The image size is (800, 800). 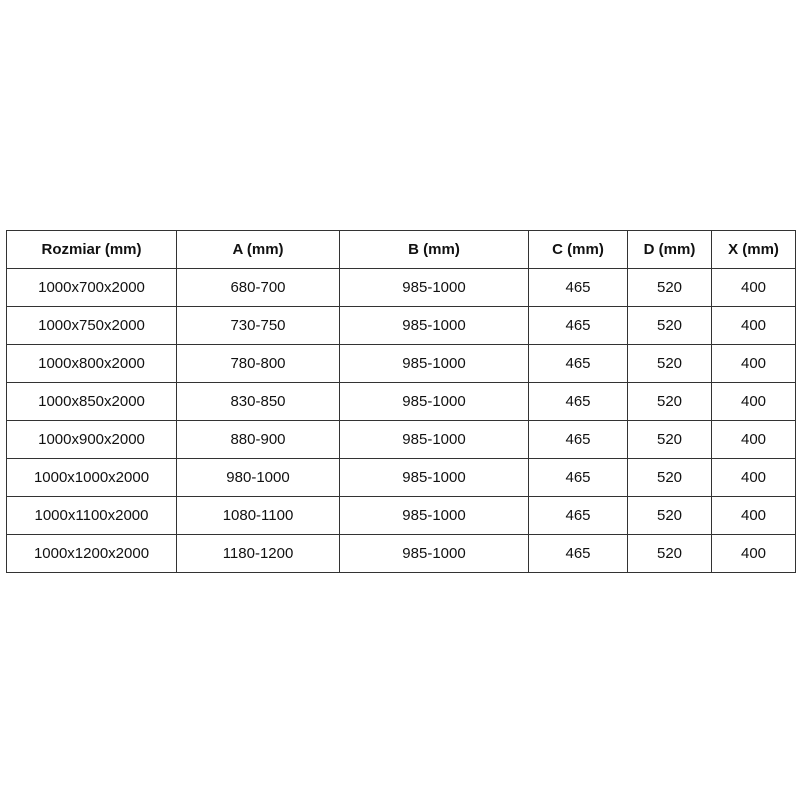 I want to click on column-header-size: Rozmiar (mm), so click(x=91, y=249).